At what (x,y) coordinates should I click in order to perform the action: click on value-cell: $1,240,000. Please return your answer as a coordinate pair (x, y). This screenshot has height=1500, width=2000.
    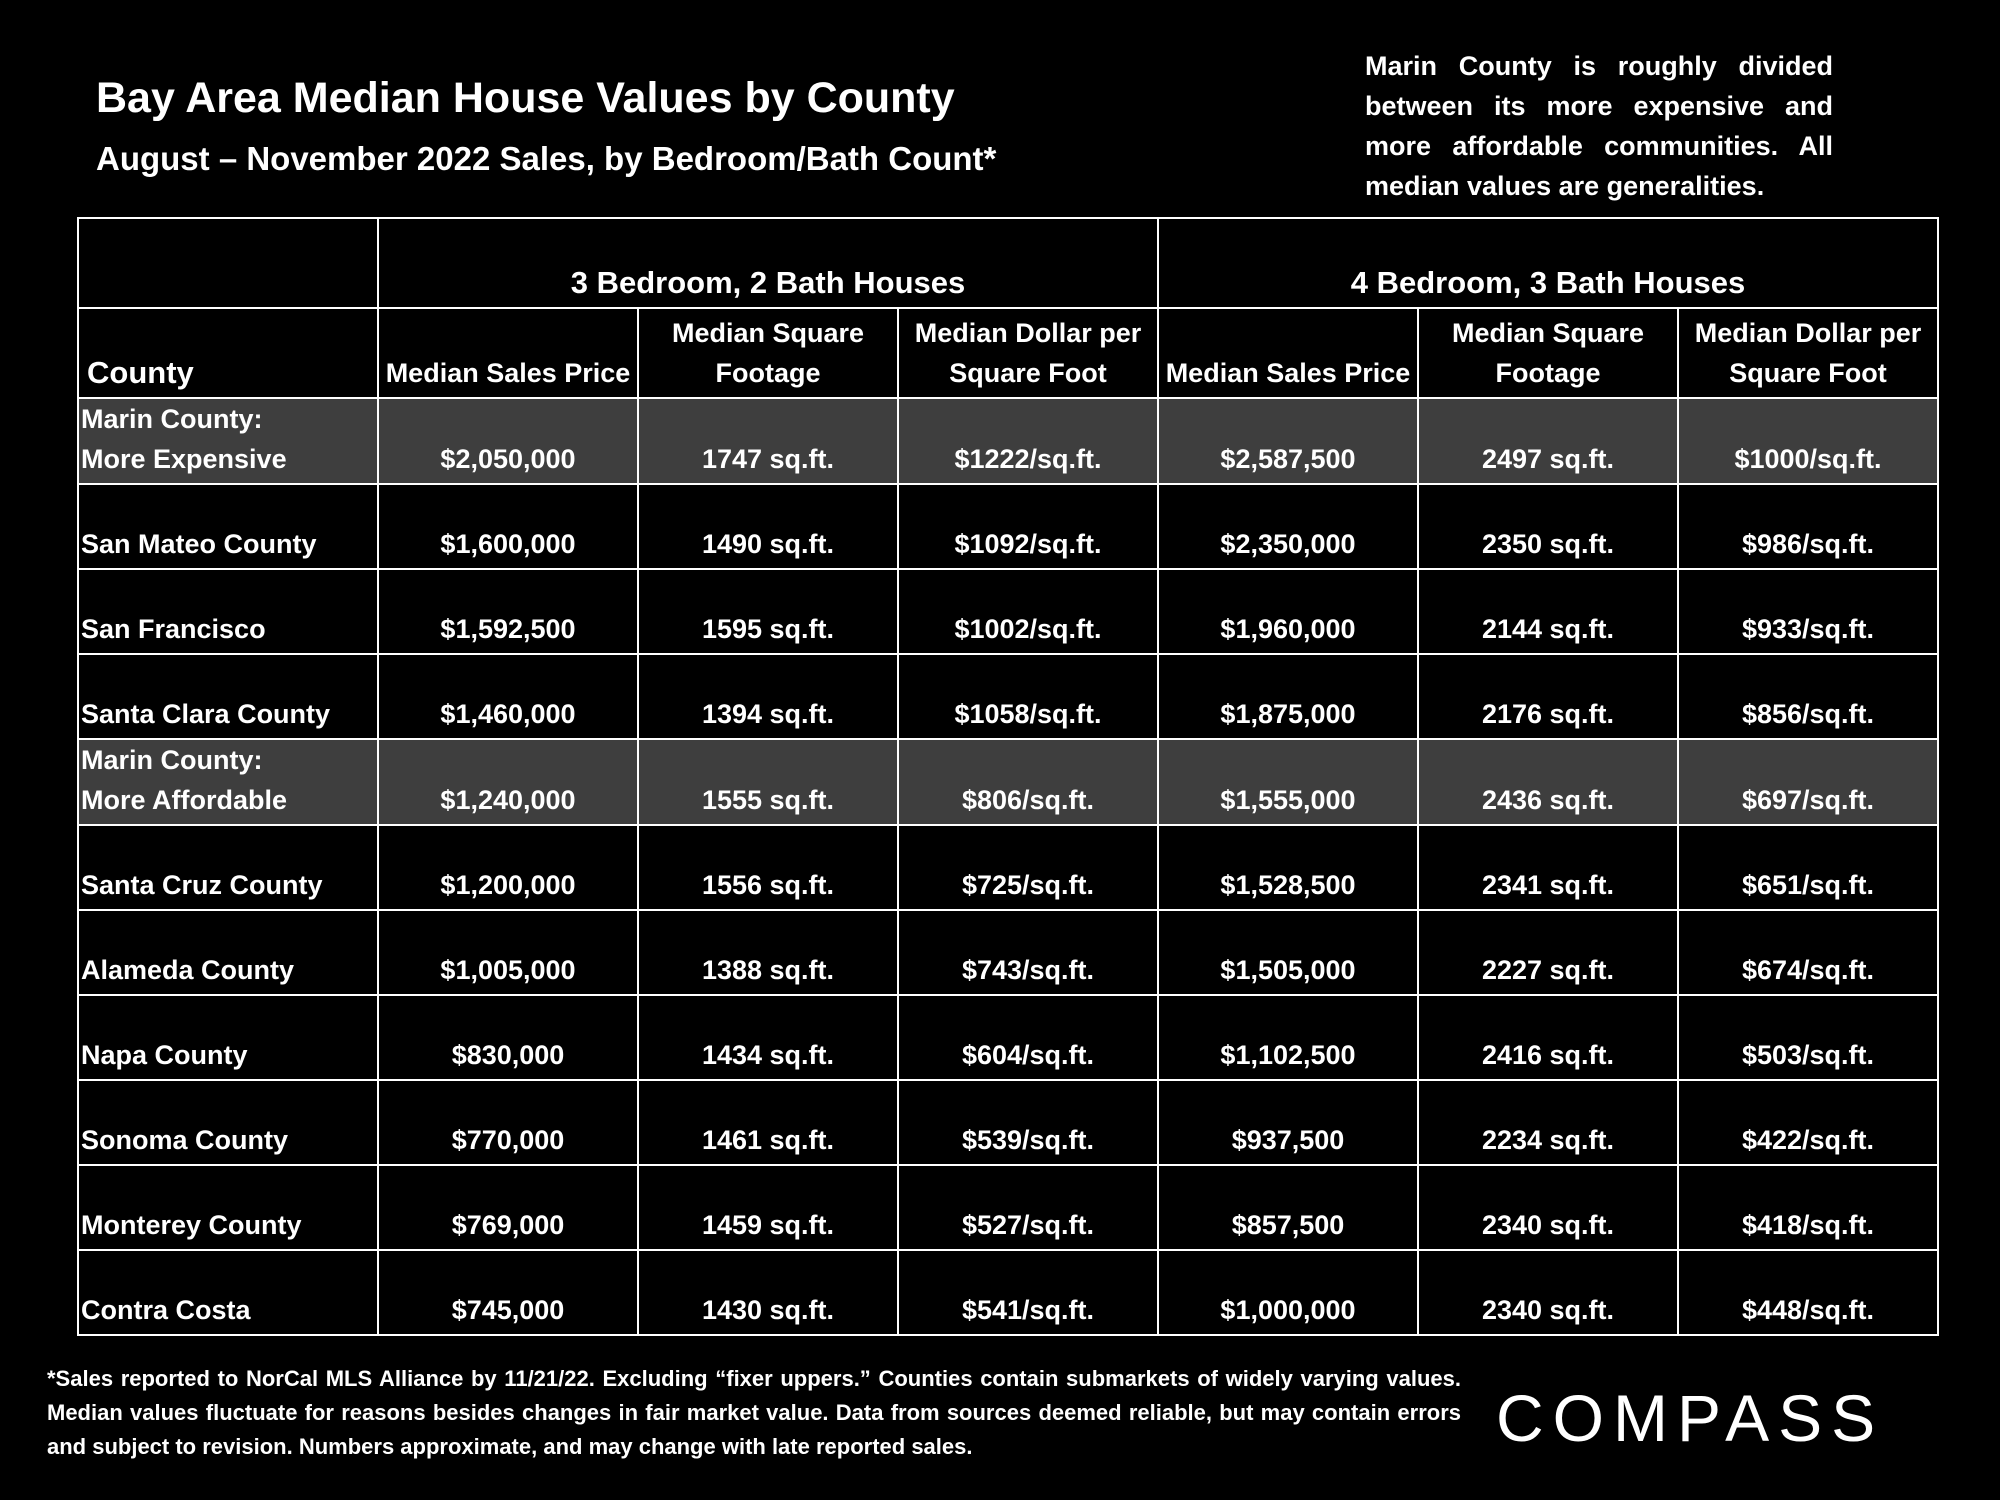
    Looking at the image, I should click on (508, 782).